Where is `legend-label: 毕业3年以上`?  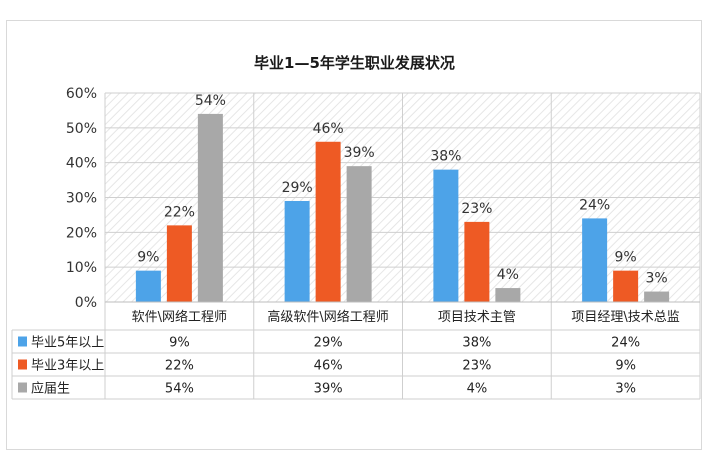
legend-label: 毕业3年以上 is located at coordinates (67, 366).